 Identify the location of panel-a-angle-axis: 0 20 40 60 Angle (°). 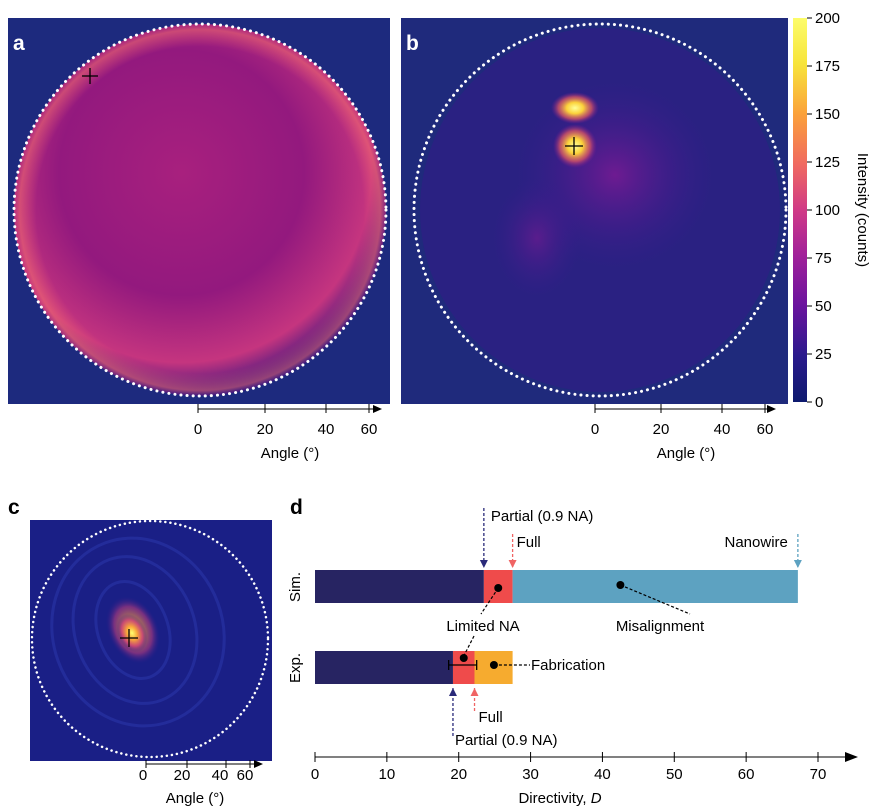
(288, 433).